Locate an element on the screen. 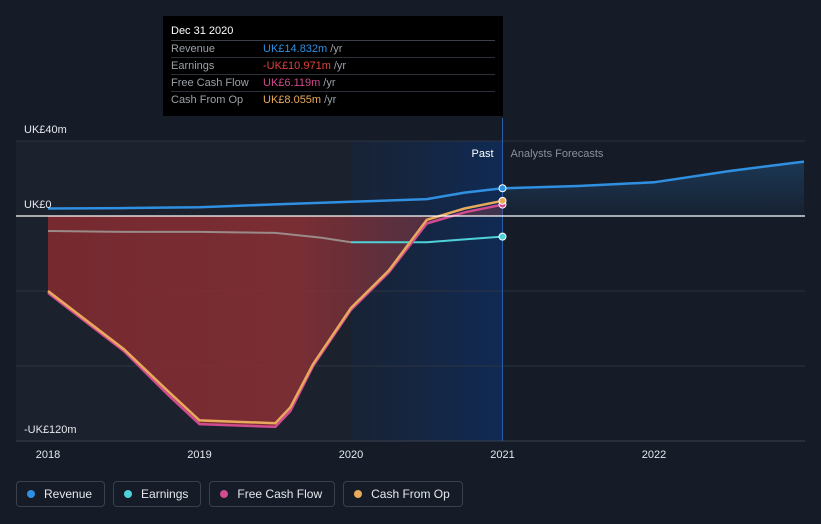  legend-item-free-cash-flow: Free Cash Flow is located at coordinates (272, 494).